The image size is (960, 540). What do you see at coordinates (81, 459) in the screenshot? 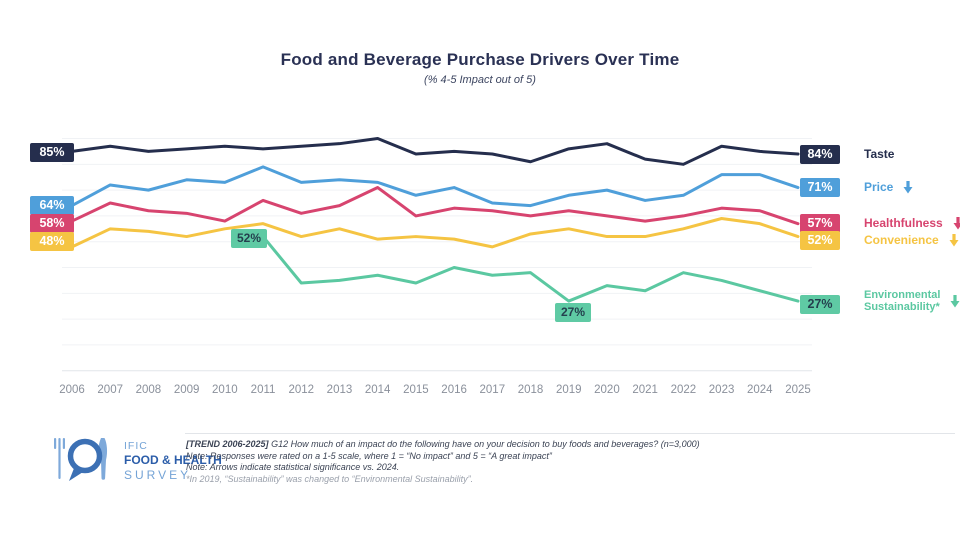
I see `fork-plate-knife-icon` at bounding box center [81, 459].